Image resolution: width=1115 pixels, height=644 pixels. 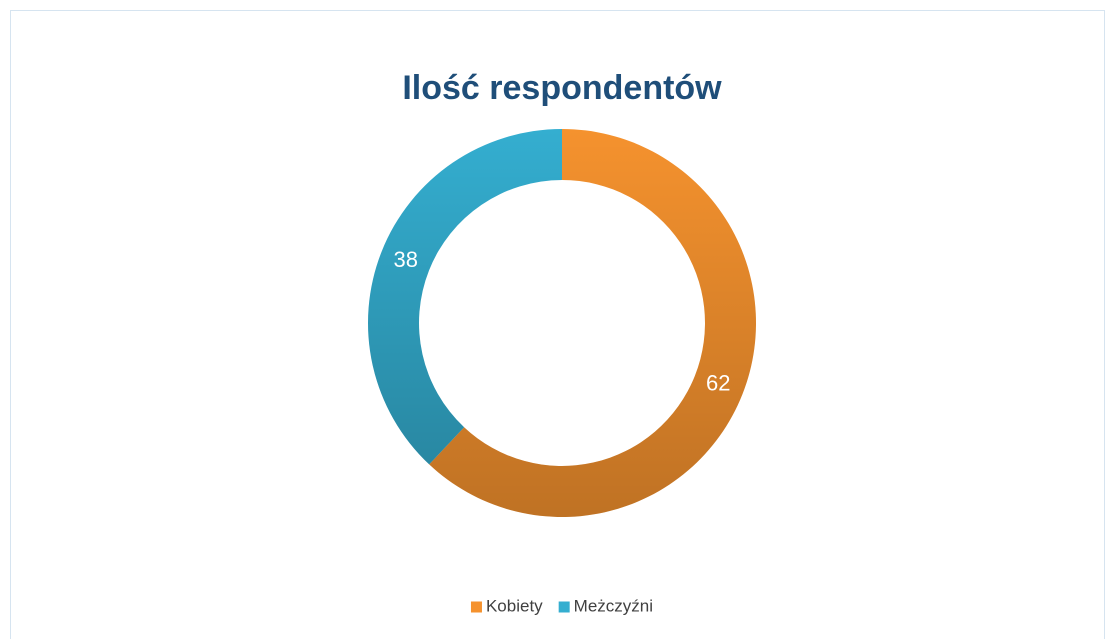 What do you see at coordinates (718, 383) in the screenshot?
I see `data-label: 62` at bounding box center [718, 383].